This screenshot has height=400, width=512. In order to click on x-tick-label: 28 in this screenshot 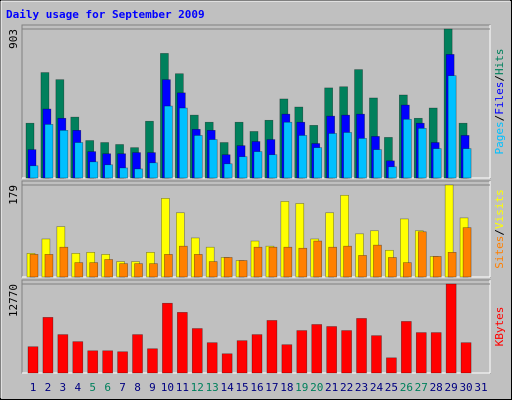, I will do `click(436, 387)`.